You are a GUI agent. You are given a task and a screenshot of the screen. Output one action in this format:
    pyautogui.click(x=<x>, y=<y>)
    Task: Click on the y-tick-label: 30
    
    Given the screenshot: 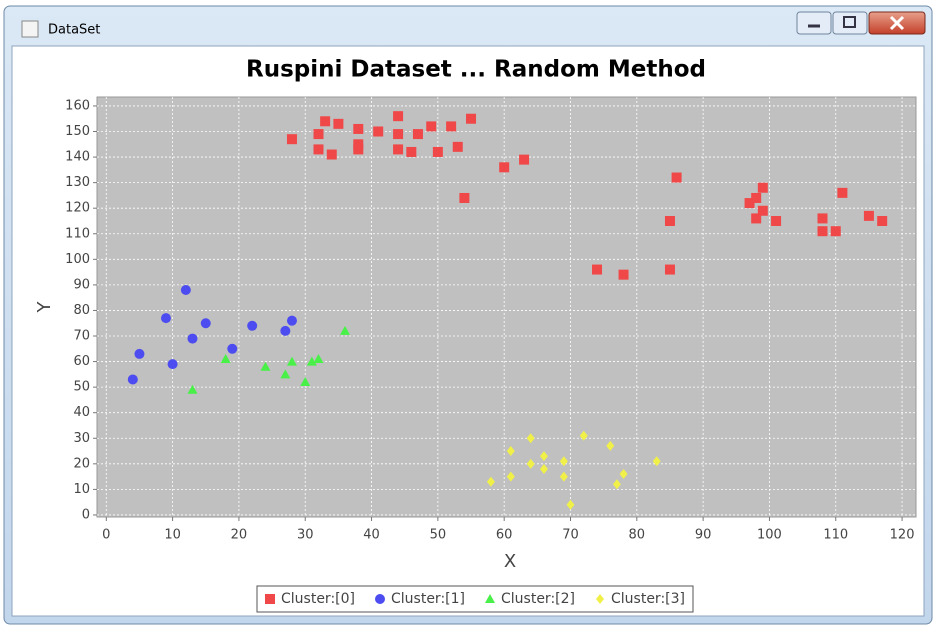 What is the action you would take?
    pyautogui.click(x=81, y=438)
    